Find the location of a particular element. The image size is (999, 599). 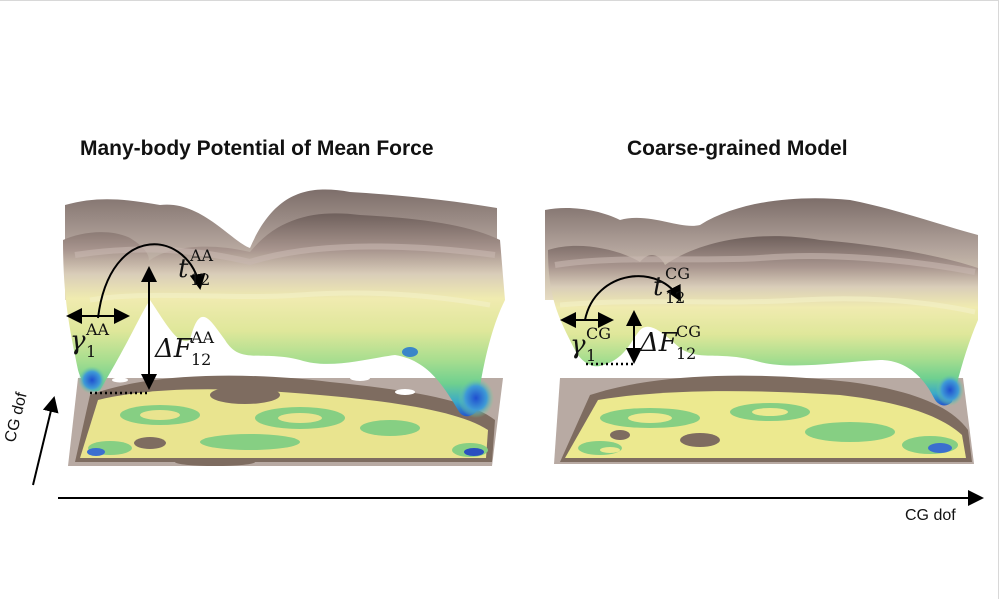

left-panel-title: Many-body Potential of Mean Force is located at coordinates (257, 148).